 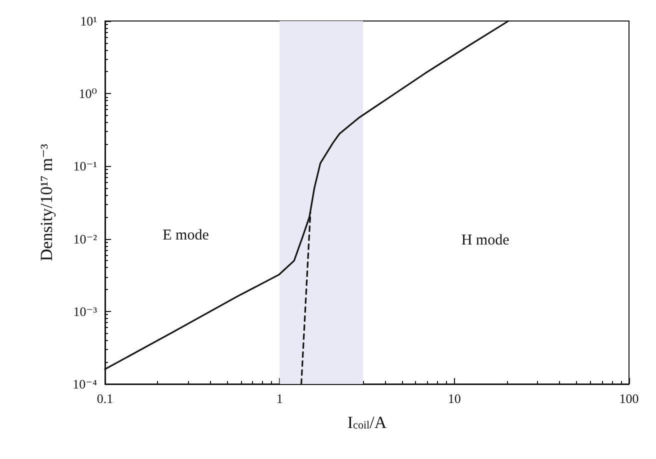 What do you see at coordinates (85, 166) in the screenshot?
I see `y-tick-label: 10⁻¹` at bounding box center [85, 166].